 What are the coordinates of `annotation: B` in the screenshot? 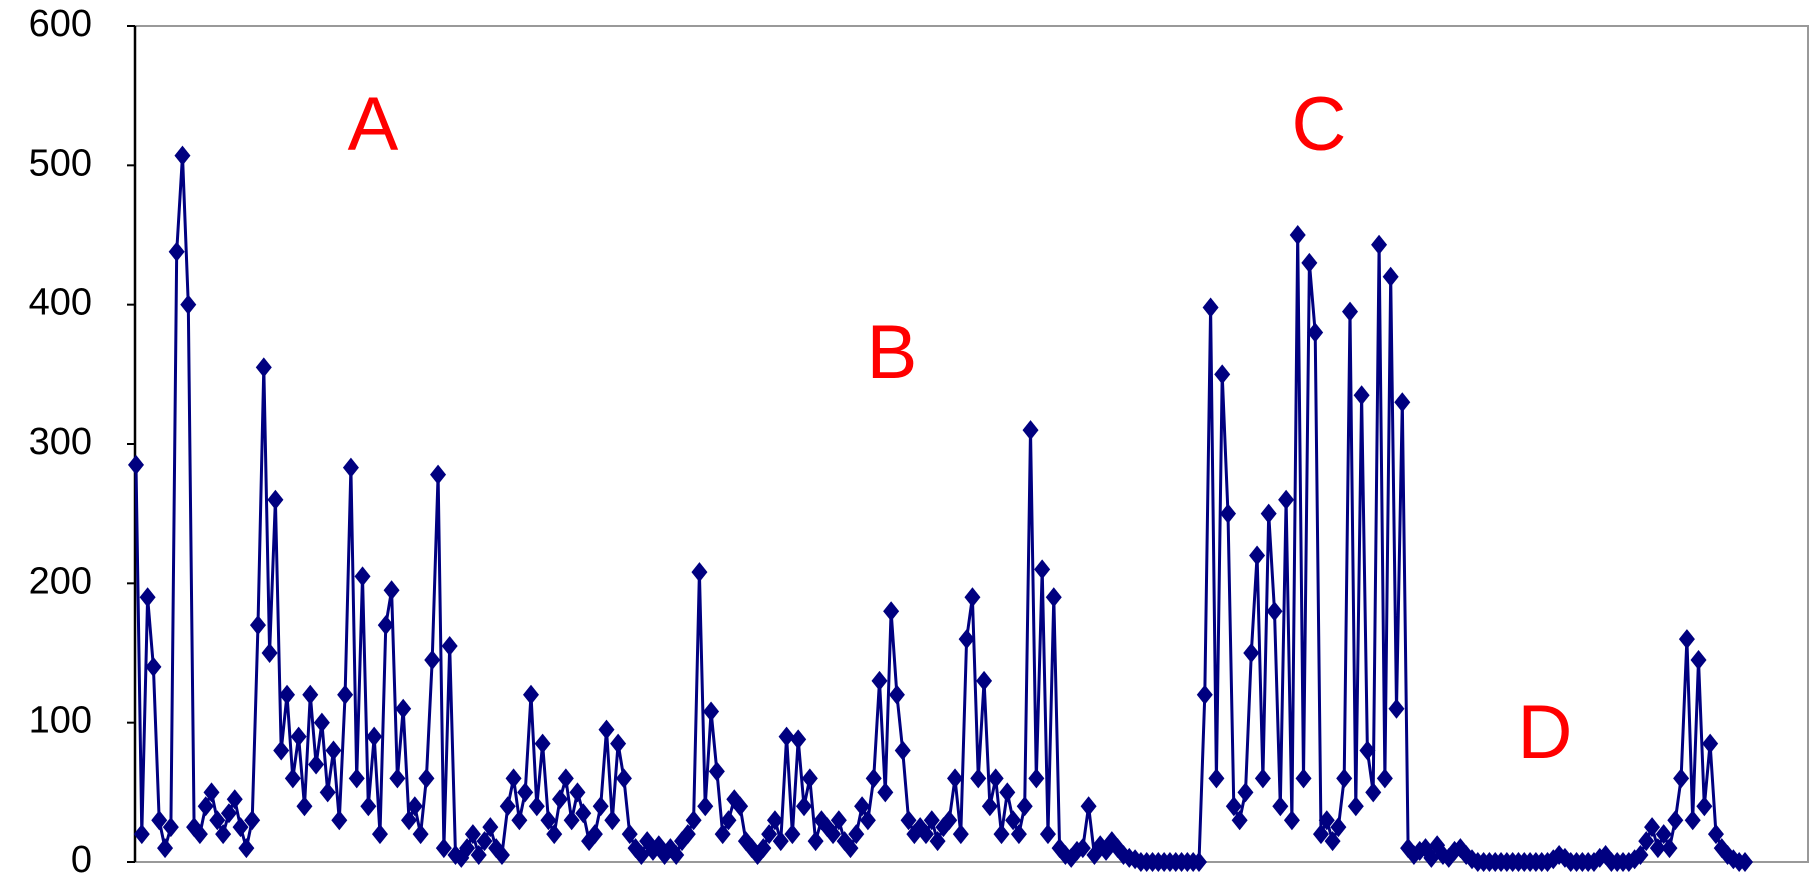 It's located at (892, 352).